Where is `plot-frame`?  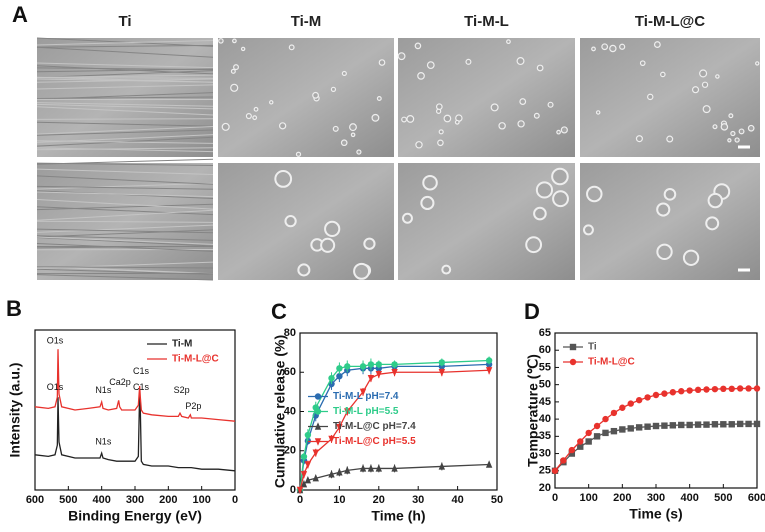
plot-frame is located at coordinates (656, 410).